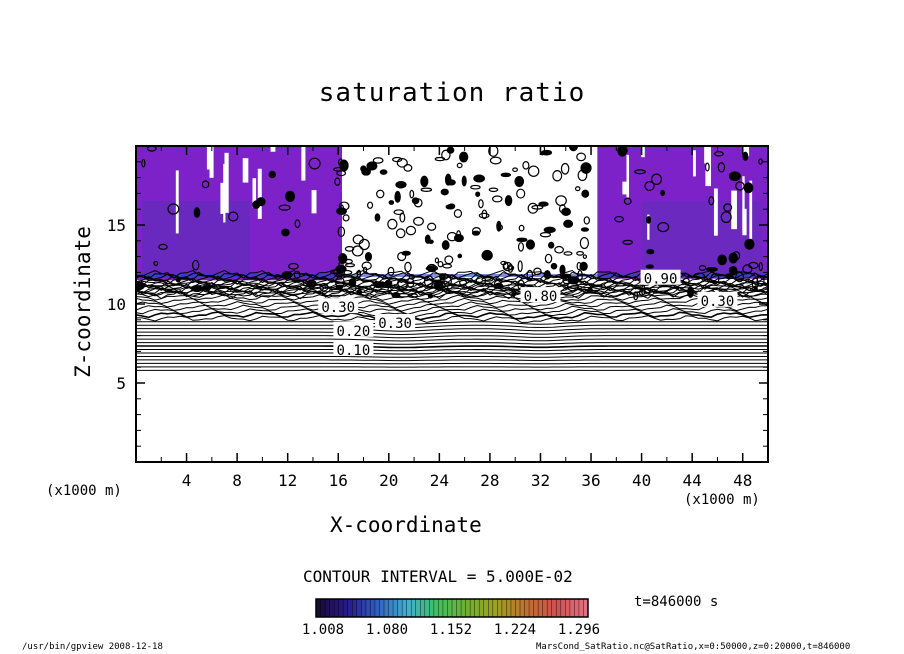 This screenshot has height=654, width=904. Describe the element at coordinates (489, 480) in the screenshot. I see `x-tick-label: 28` at that location.